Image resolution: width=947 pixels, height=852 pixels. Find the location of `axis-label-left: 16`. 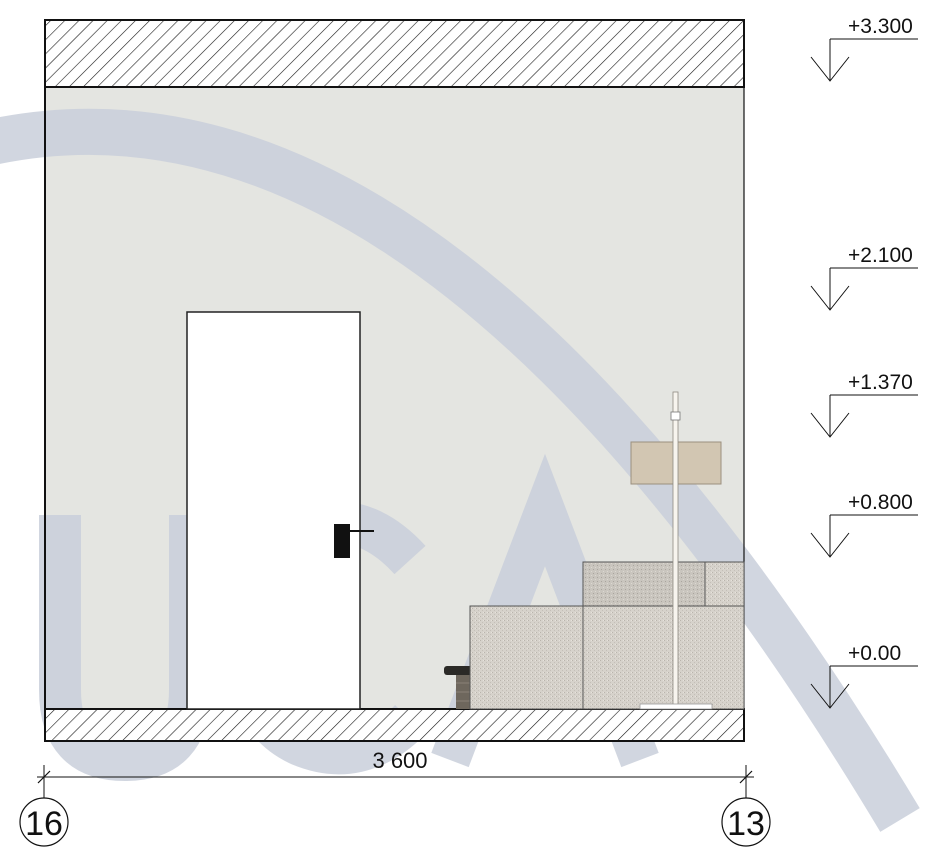

axis-label-left: 16 is located at coordinates (44, 824).